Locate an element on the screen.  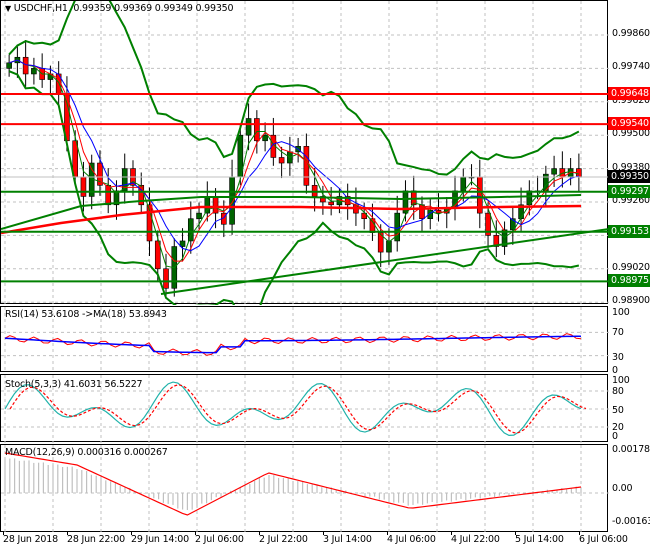
triangle-down-icon: ▼ is located at coordinates (8, 8).